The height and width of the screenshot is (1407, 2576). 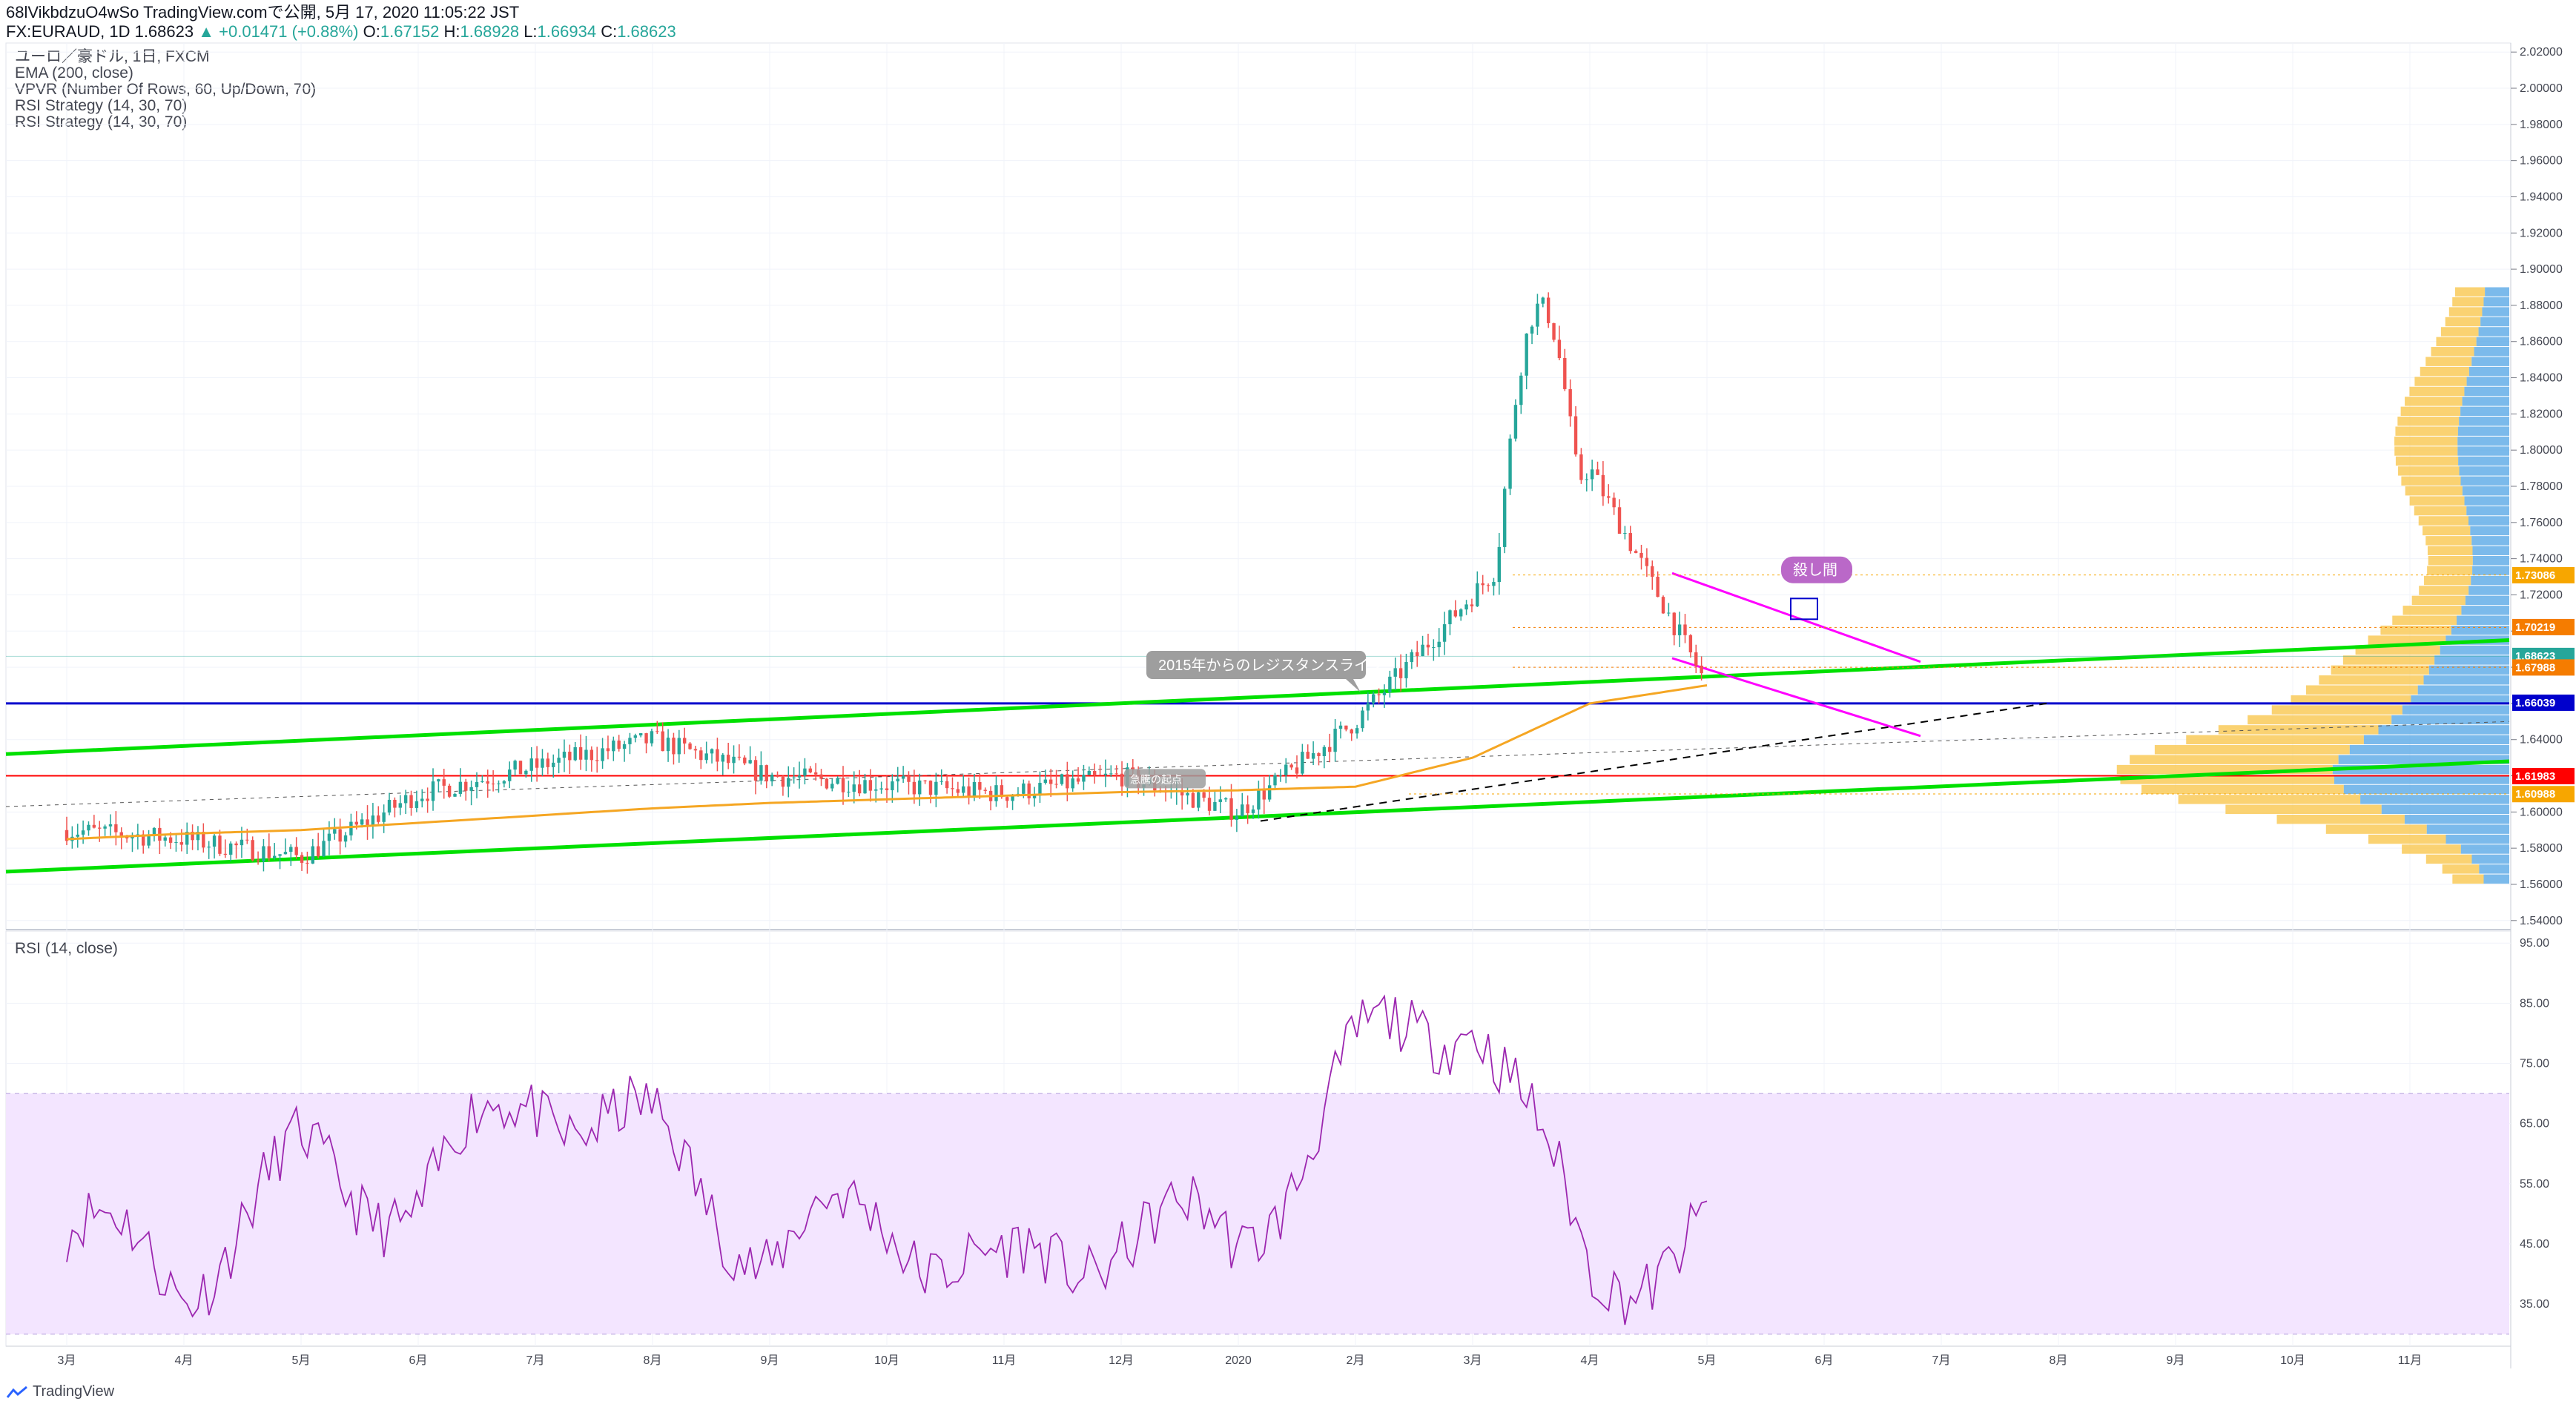 I want to click on rsi-tick-label: 75.00, so click(x=2534, y=1064).